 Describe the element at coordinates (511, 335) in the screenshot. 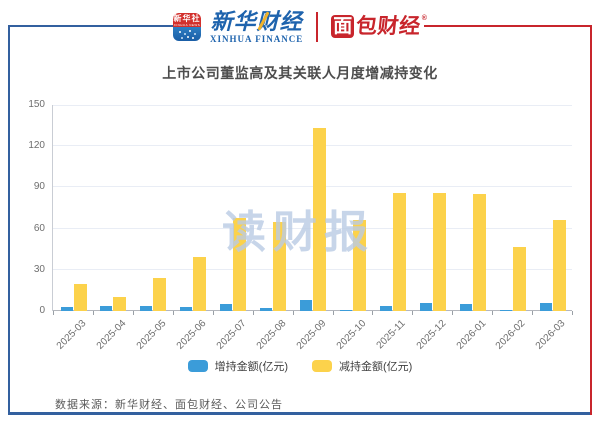

I see `x-tick-label: 2026-02` at that location.